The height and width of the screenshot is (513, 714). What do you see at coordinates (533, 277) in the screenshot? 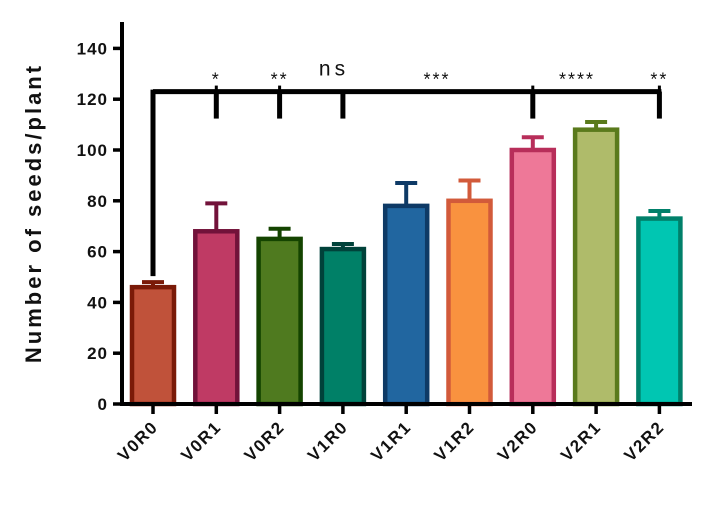
I see `bar-v2r0` at bounding box center [533, 277].